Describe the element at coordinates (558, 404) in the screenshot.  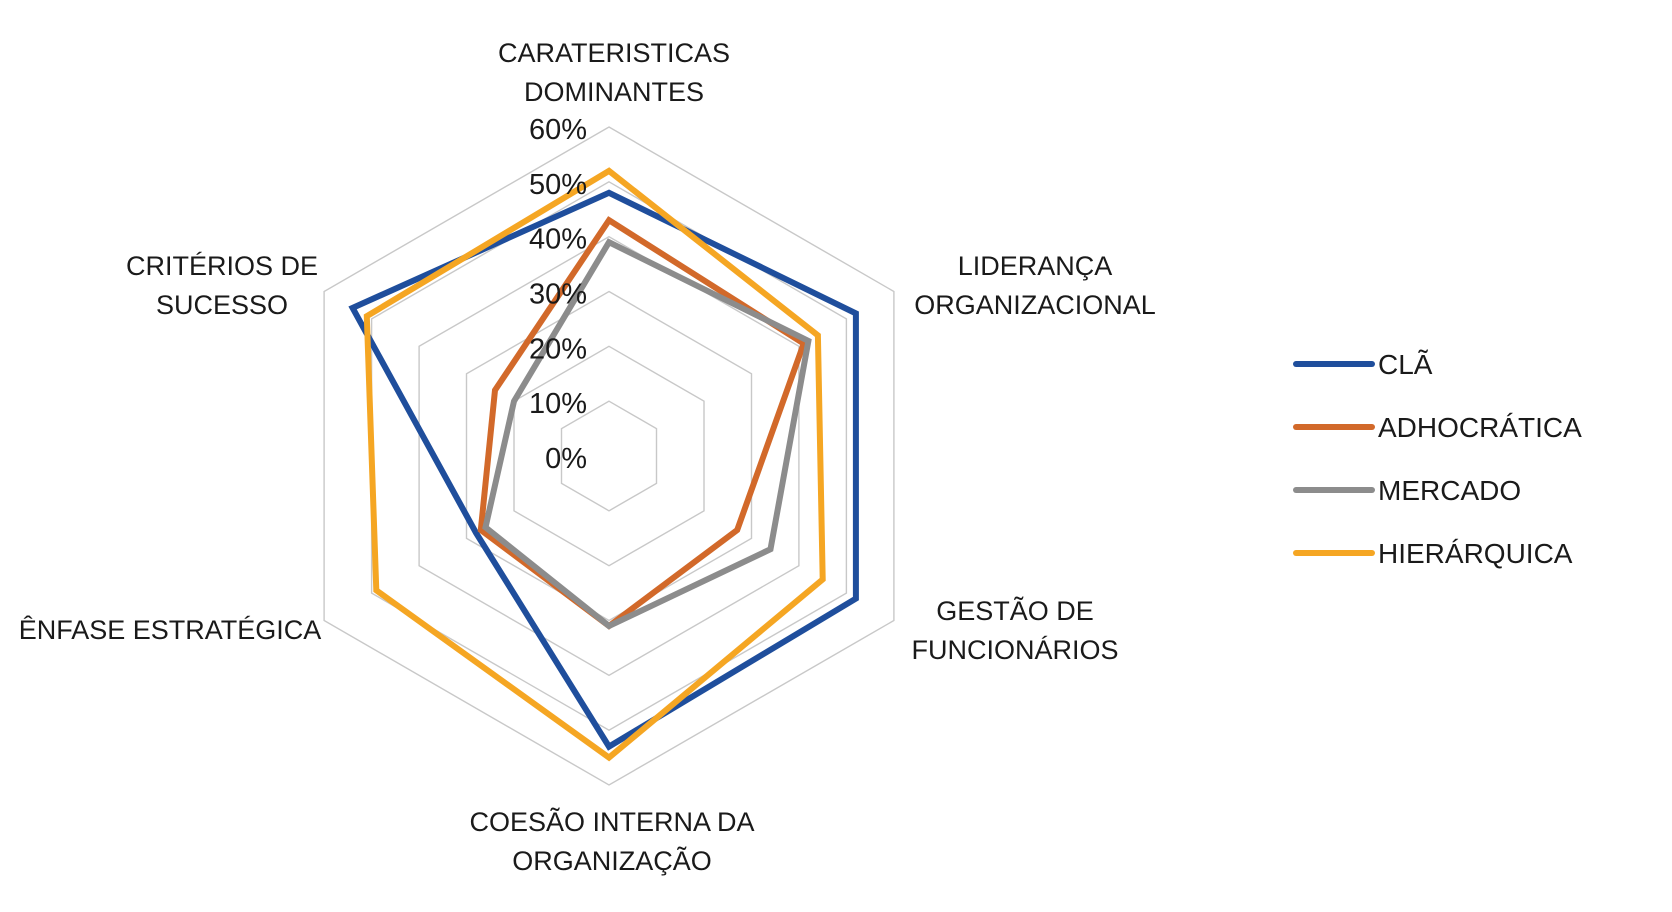
I see `tick-label: 10%` at that location.